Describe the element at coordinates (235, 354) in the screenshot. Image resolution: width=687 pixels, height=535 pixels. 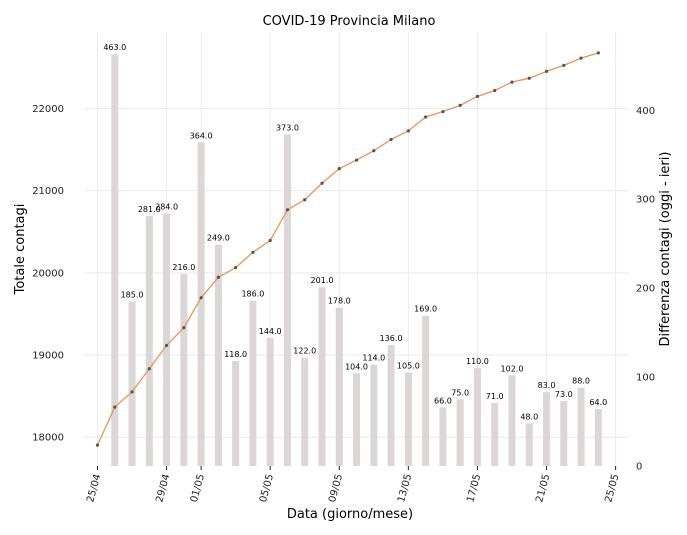
I see `bar-value-label-7: 118.0` at that location.